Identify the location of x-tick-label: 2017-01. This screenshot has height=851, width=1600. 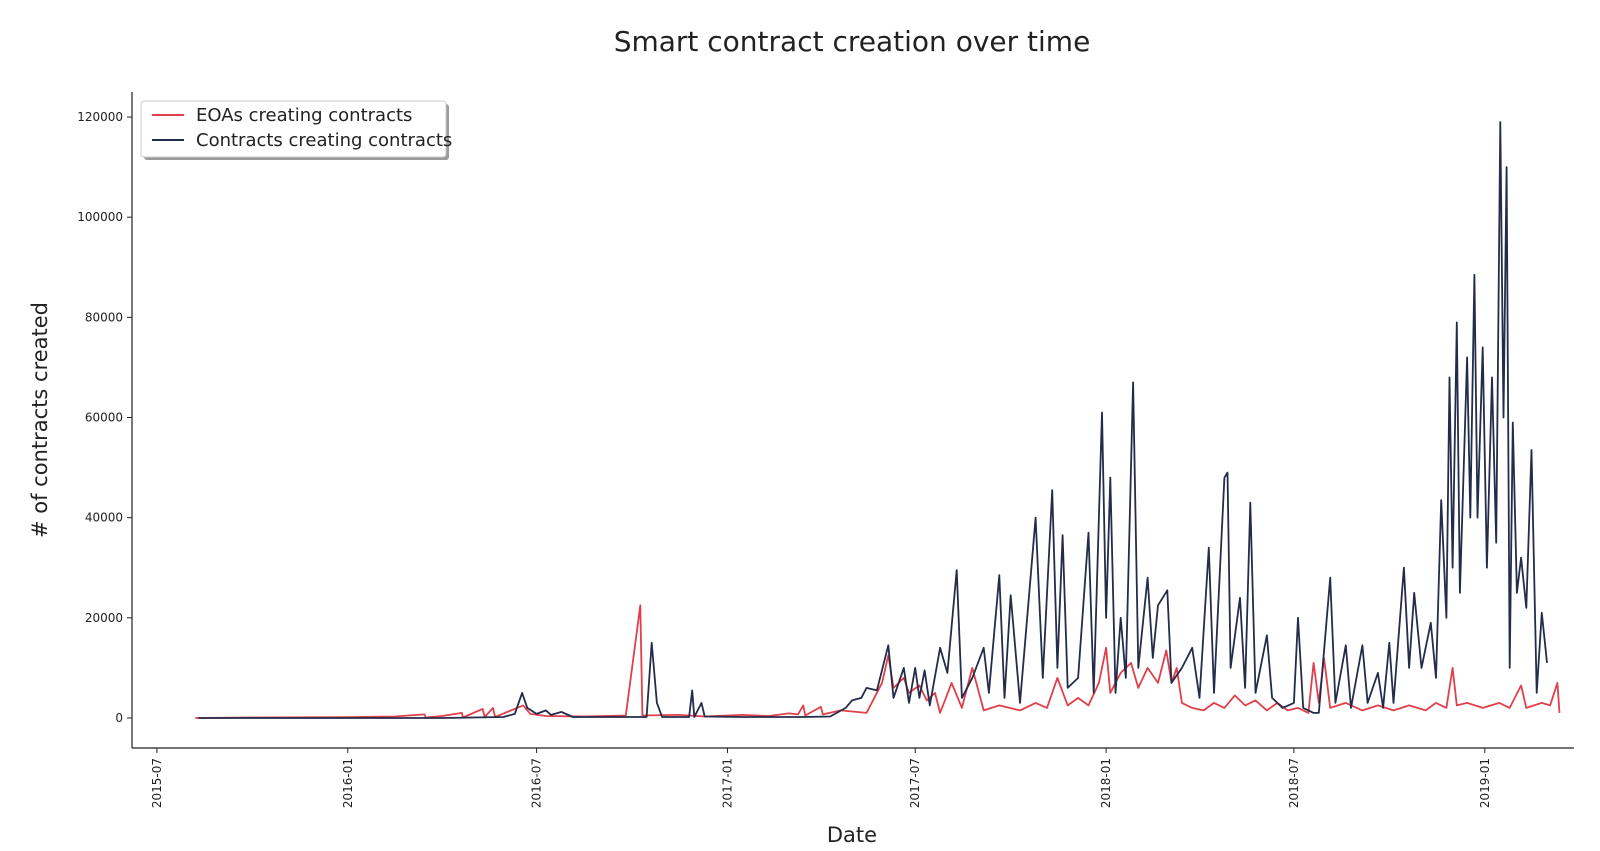
(727, 783).